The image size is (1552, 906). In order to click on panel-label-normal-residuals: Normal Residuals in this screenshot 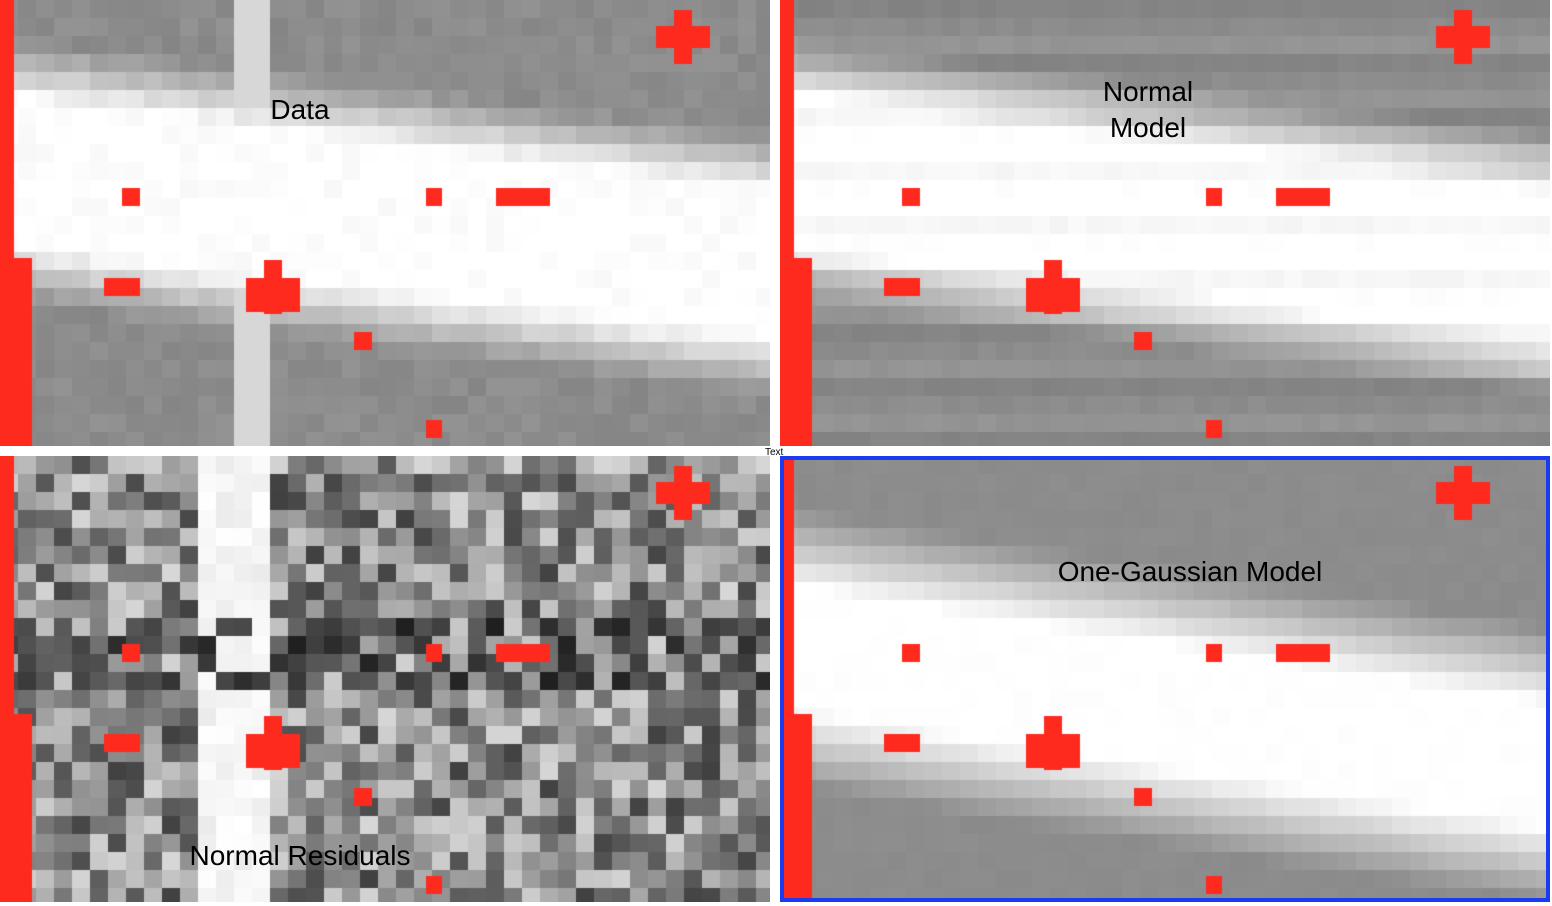, I will do `click(300, 855)`.